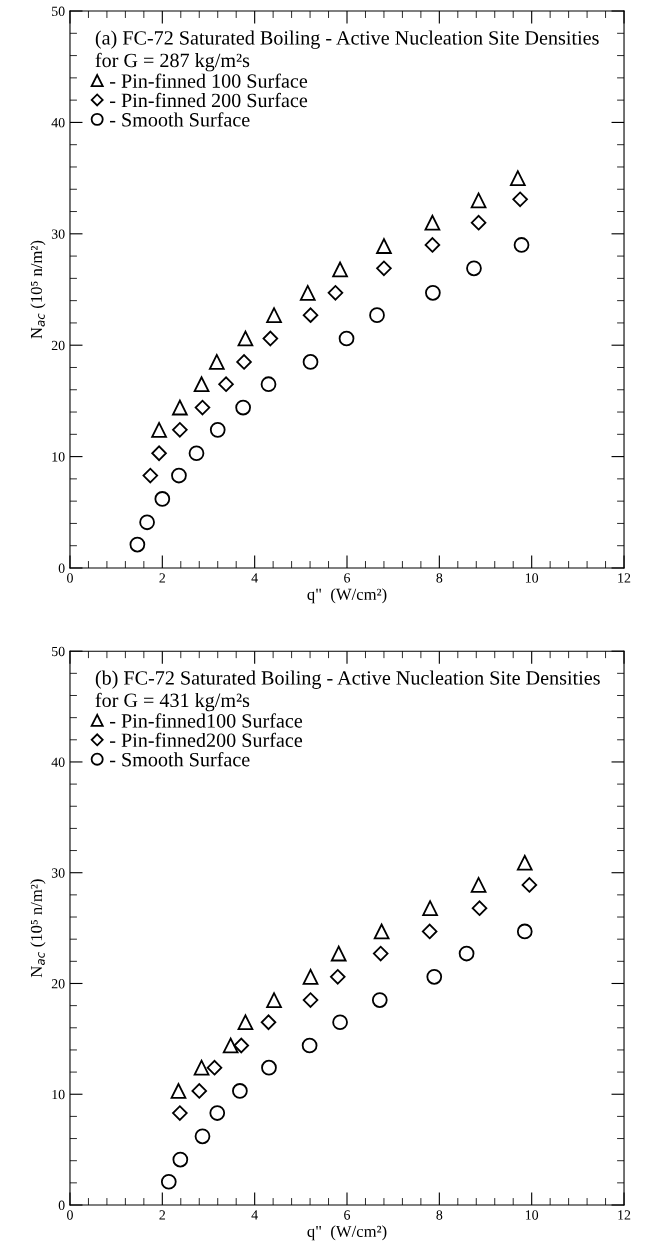 This screenshot has height=1253, width=648. Describe the element at coordinates (180, 759) in the screenshot. I see `legend-label: - Smooth Surface` at that location.